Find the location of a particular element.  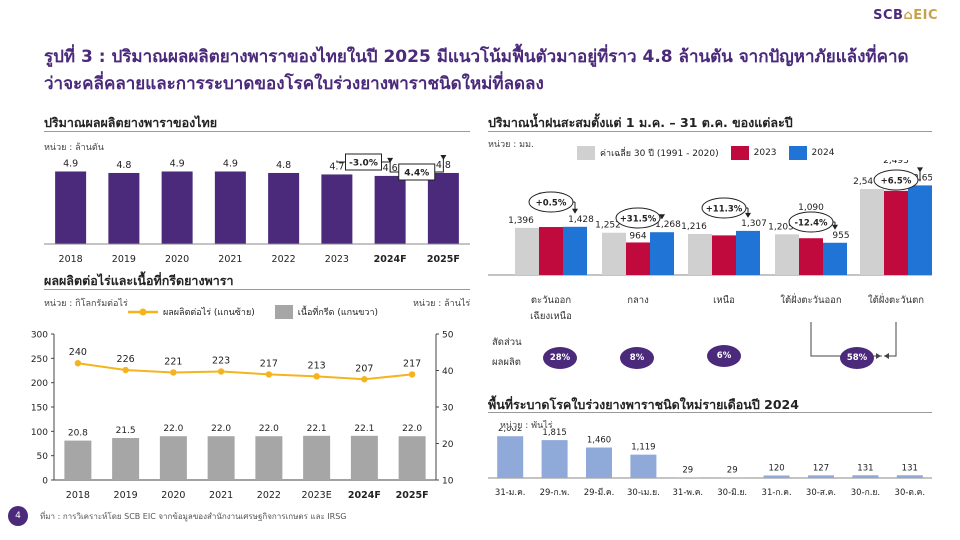

rainfall-value-label: 1,090 is located at coordinates (811, 208).